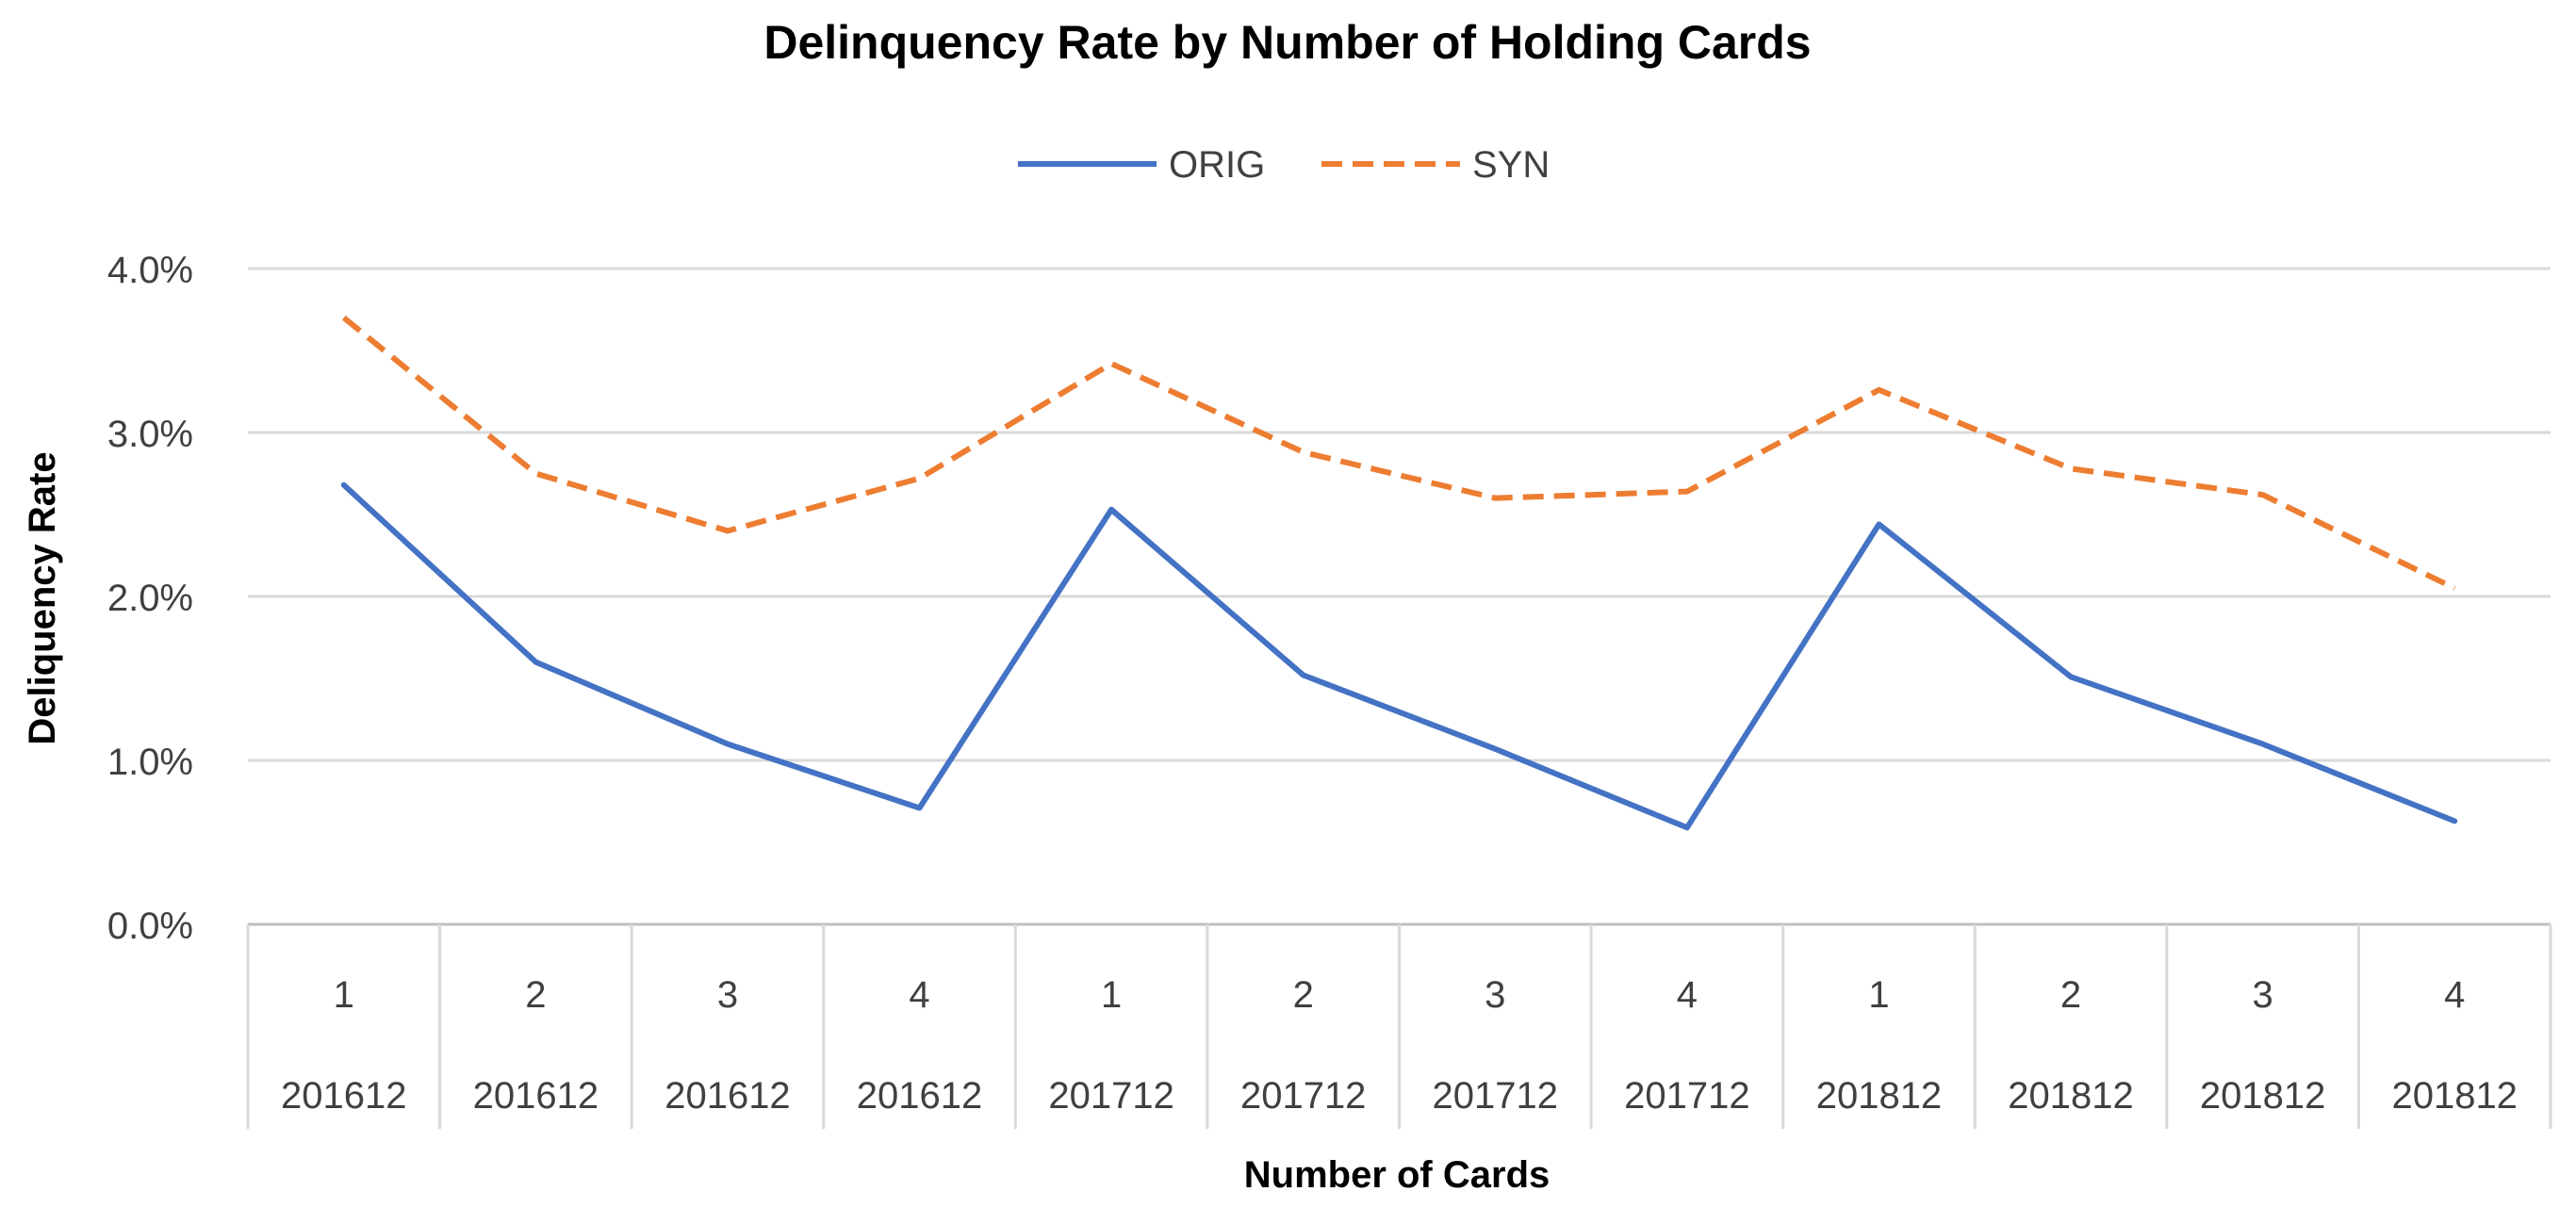  What do you see at coordinates (150, 762) in the screenshot?
I see `y-tick-label: 1.0%` at bounding box center [150, 762].